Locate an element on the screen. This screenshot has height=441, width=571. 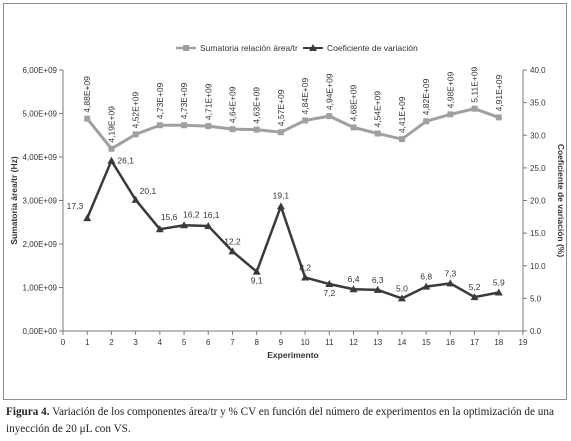
y-right-tick-label: 15.0 is located at coordinates (538, 233).